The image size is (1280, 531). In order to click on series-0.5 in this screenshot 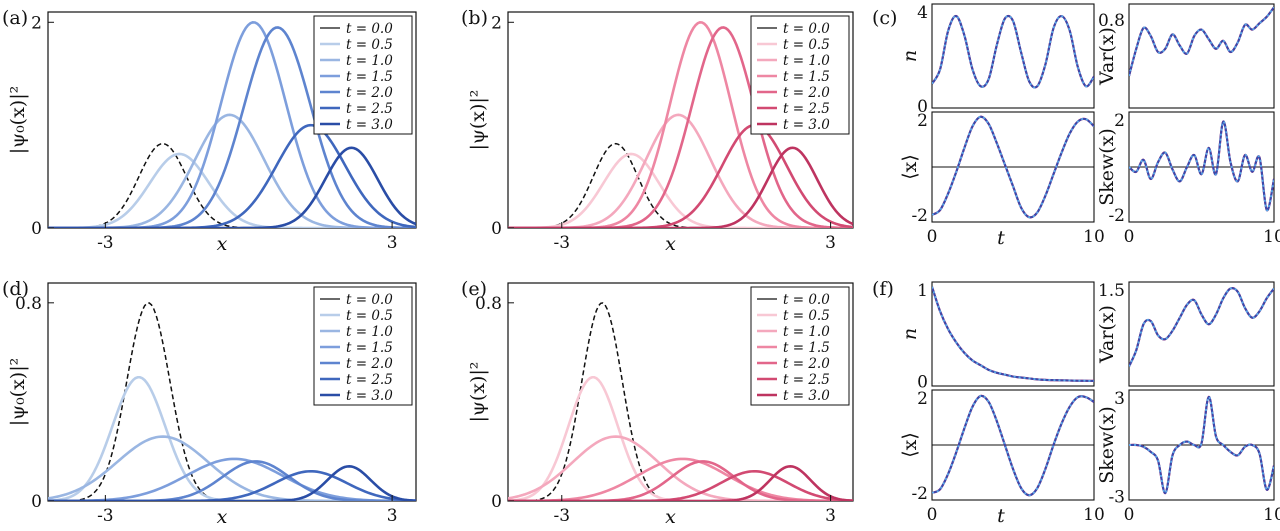, I will do `click(680, 190)`.